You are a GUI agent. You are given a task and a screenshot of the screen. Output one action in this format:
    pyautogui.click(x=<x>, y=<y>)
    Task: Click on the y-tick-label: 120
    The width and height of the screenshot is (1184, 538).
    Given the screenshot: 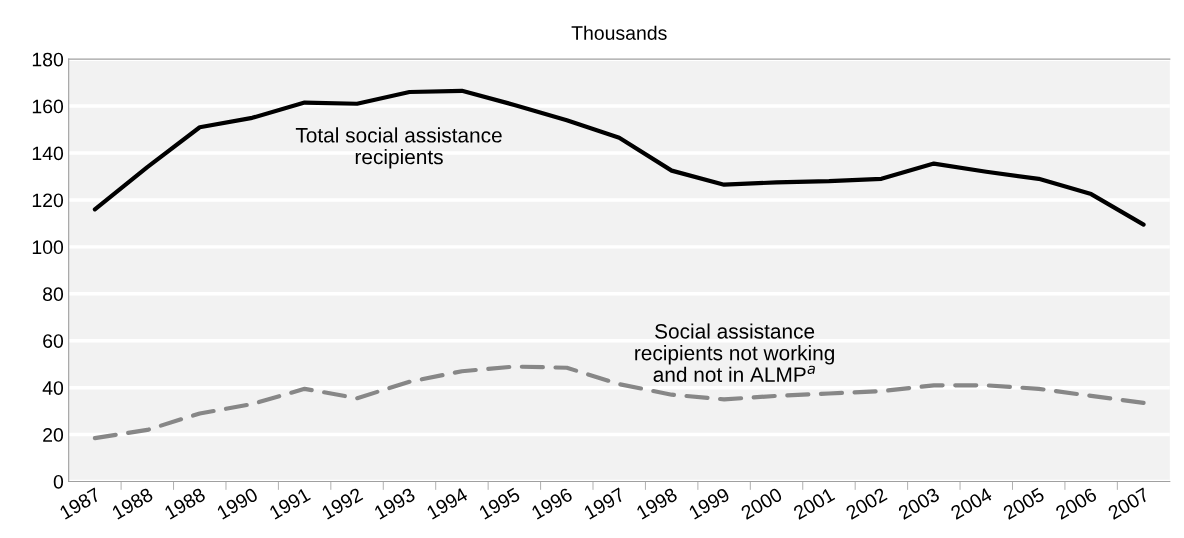 What is the action you would take?
    pyautogui.click(x=48, y=200)
    